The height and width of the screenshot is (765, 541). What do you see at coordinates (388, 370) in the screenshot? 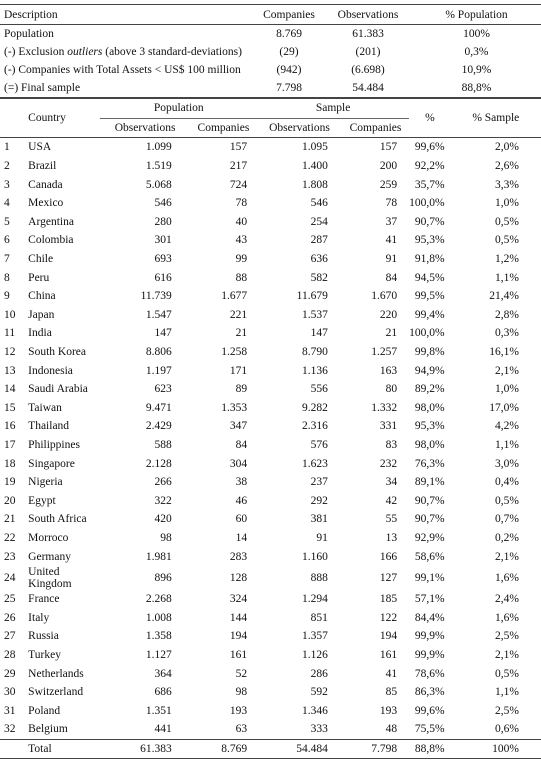
I see `sample-companies: 163` at bounding box center [388, 370].